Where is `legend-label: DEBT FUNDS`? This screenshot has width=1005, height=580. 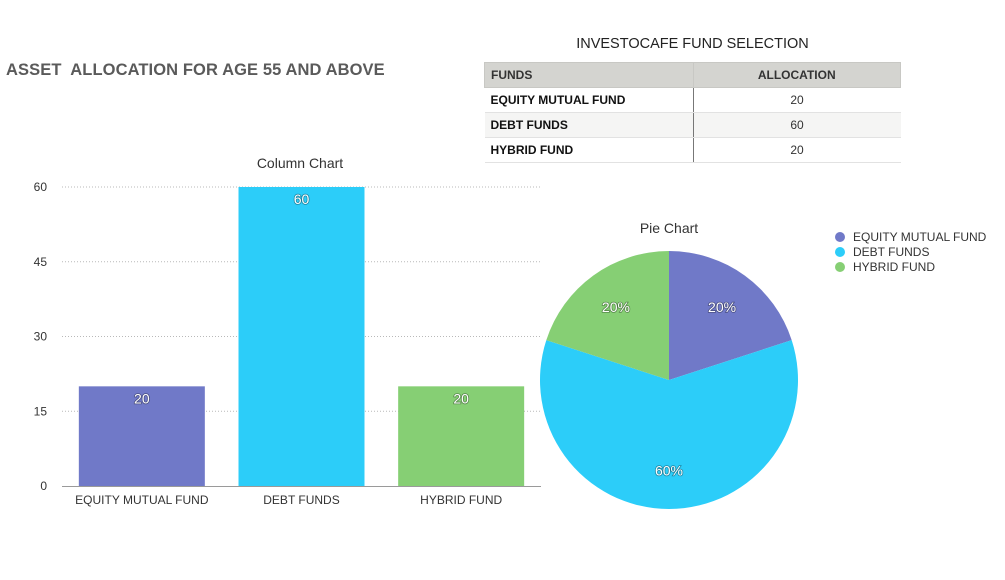
legend-label: DEBT FUNDS is located at coordinates (891, 252).